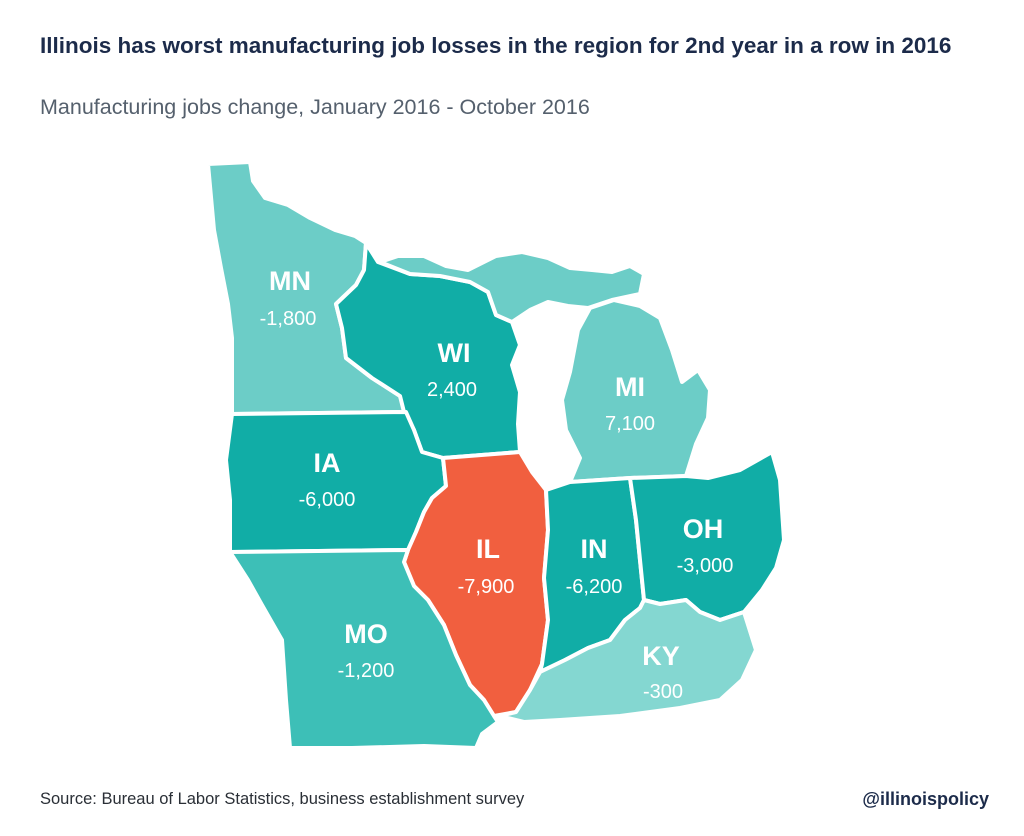  What do you see at coordinates (594, 587) in the screenshot?
I see `state-value-in: -6,200` at bounding box center [594, 587].